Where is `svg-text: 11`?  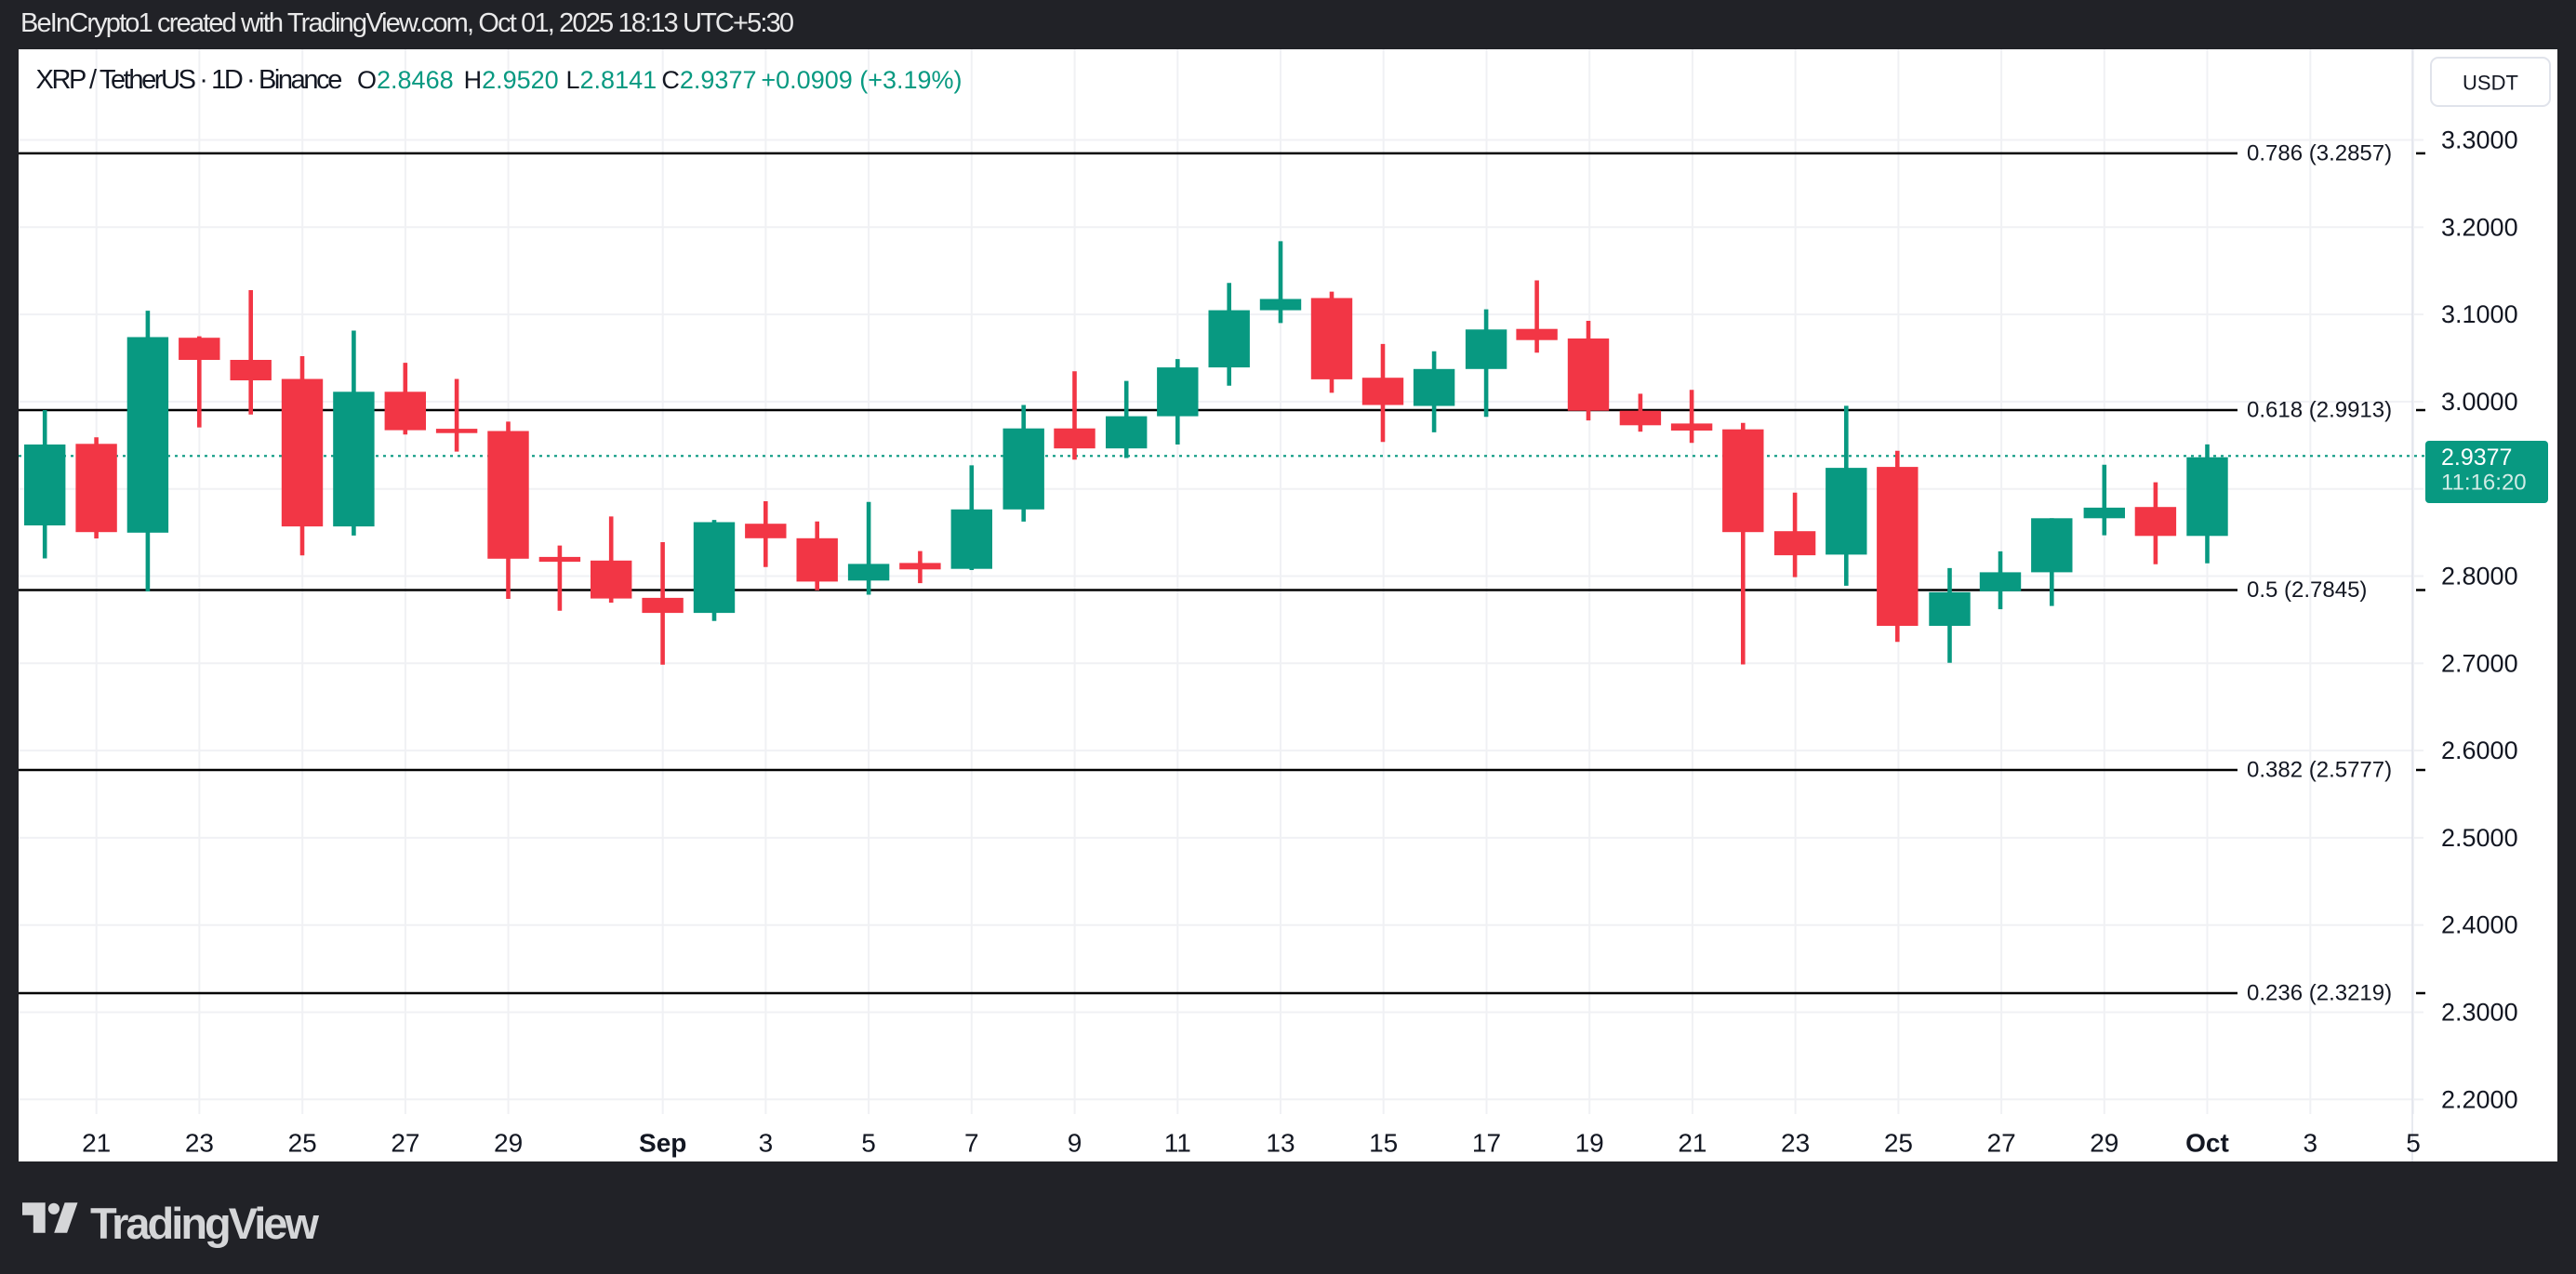
svg-text: 11 is located at coordinates (1177, 1143).